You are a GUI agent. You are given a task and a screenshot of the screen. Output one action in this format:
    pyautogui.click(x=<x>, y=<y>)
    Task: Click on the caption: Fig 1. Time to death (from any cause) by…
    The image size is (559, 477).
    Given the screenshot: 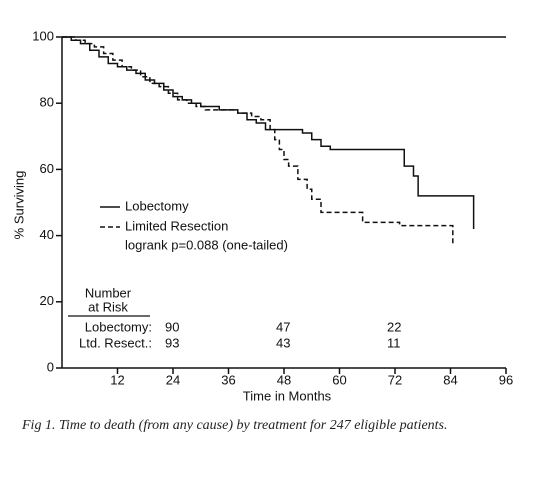 What is the action you would take?
    pyautogui.click(x=235, y=425)
    